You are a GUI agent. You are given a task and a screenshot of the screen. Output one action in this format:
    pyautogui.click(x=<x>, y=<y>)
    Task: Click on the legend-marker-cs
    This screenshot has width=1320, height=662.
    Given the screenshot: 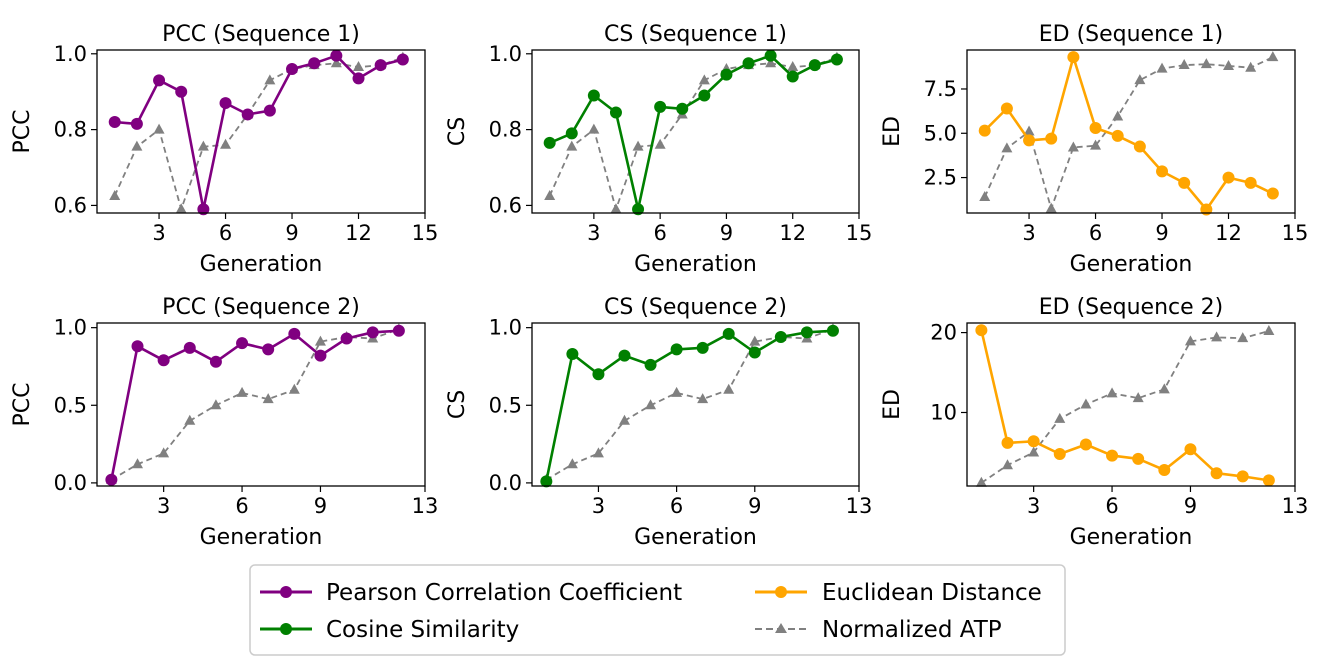 What is the action you would take?
    pyautogui.click(x=286, y=629)
    